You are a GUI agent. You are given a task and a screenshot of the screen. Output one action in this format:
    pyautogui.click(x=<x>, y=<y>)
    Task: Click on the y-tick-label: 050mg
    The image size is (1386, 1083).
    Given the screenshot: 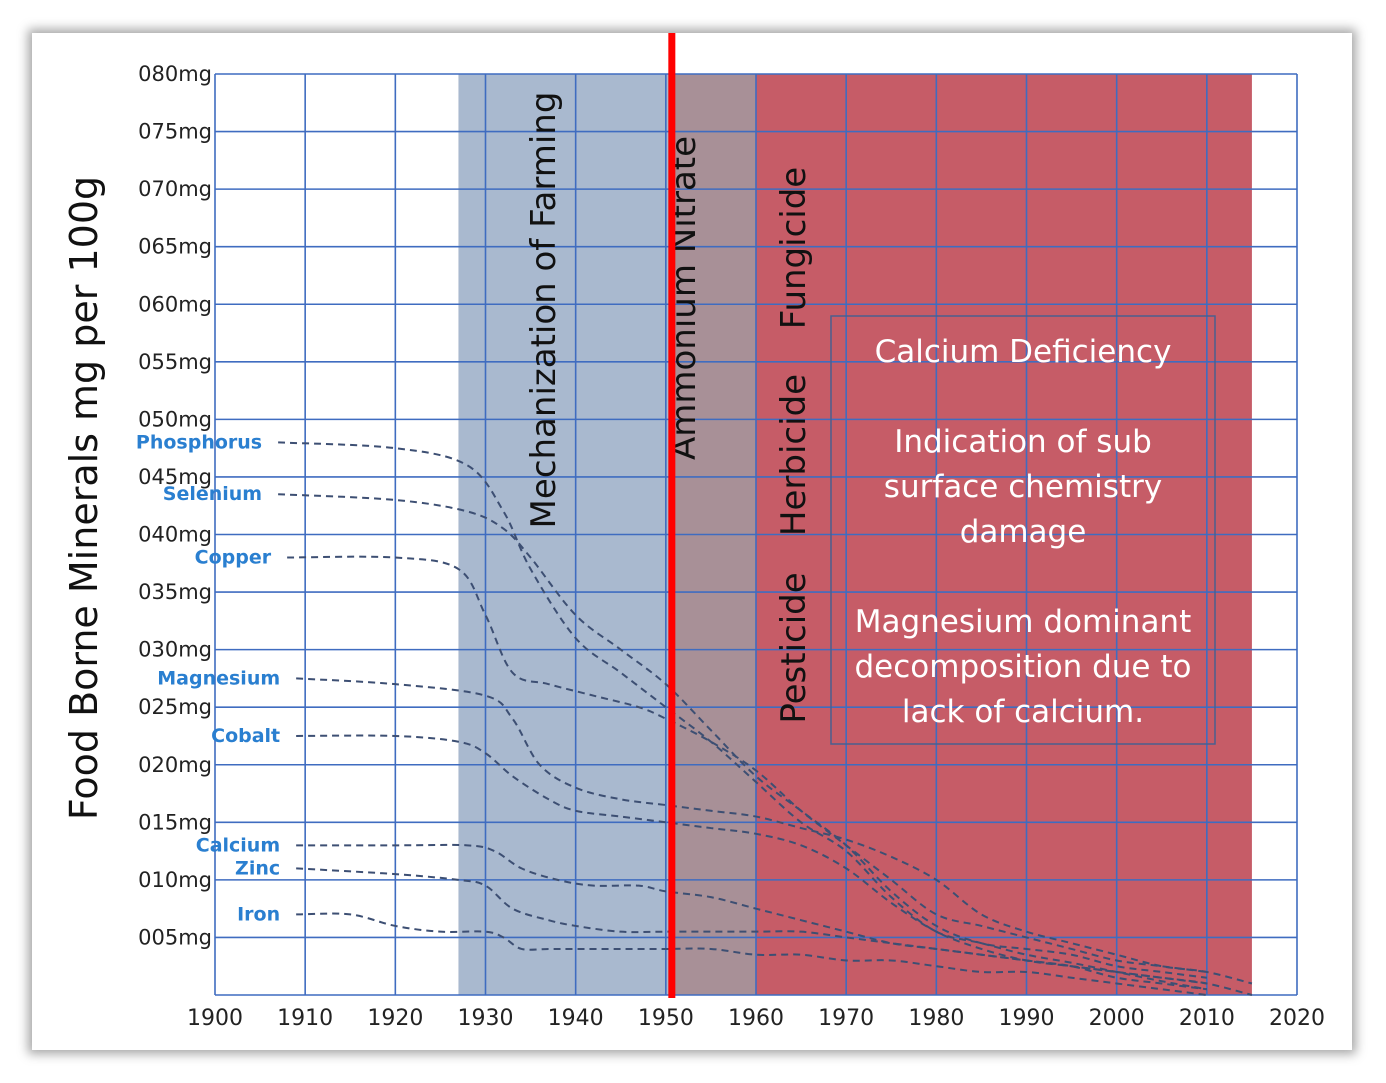 What is the action you would take?
    pyautogui.click(x=175, y=419)
    